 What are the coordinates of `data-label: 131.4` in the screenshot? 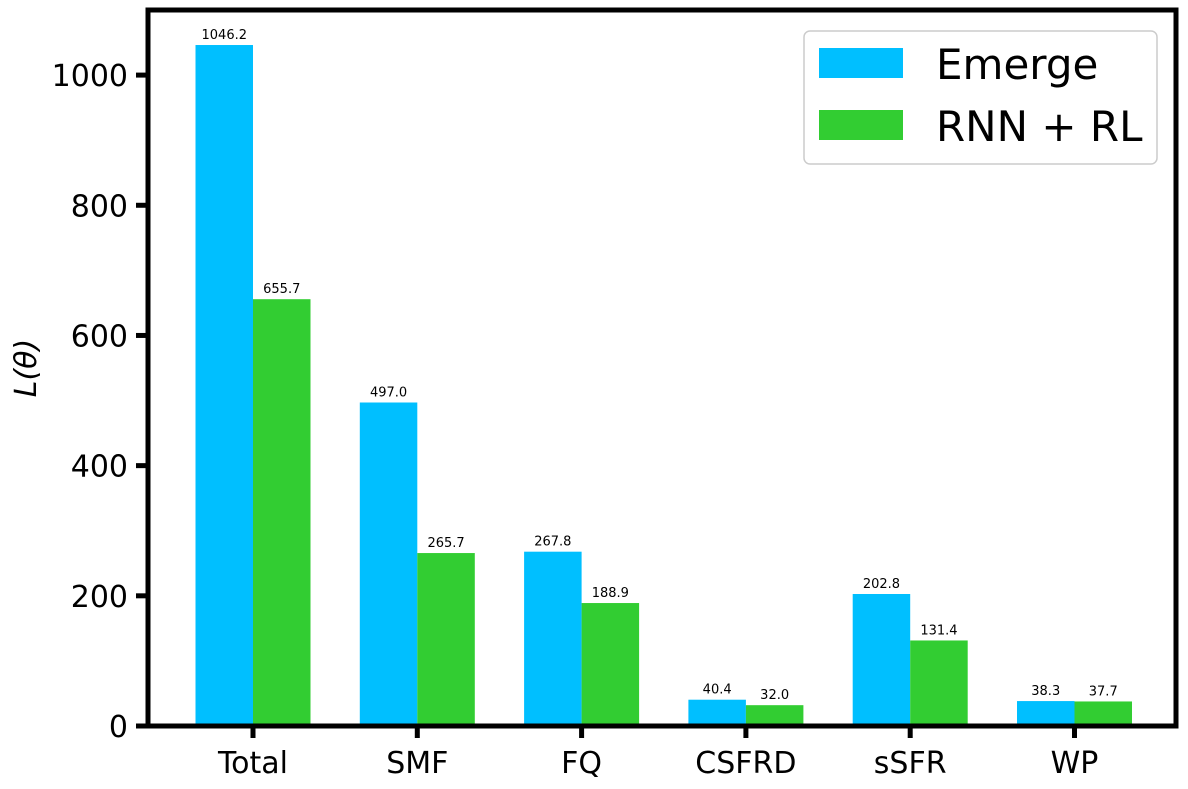 It's located at (938, 630).